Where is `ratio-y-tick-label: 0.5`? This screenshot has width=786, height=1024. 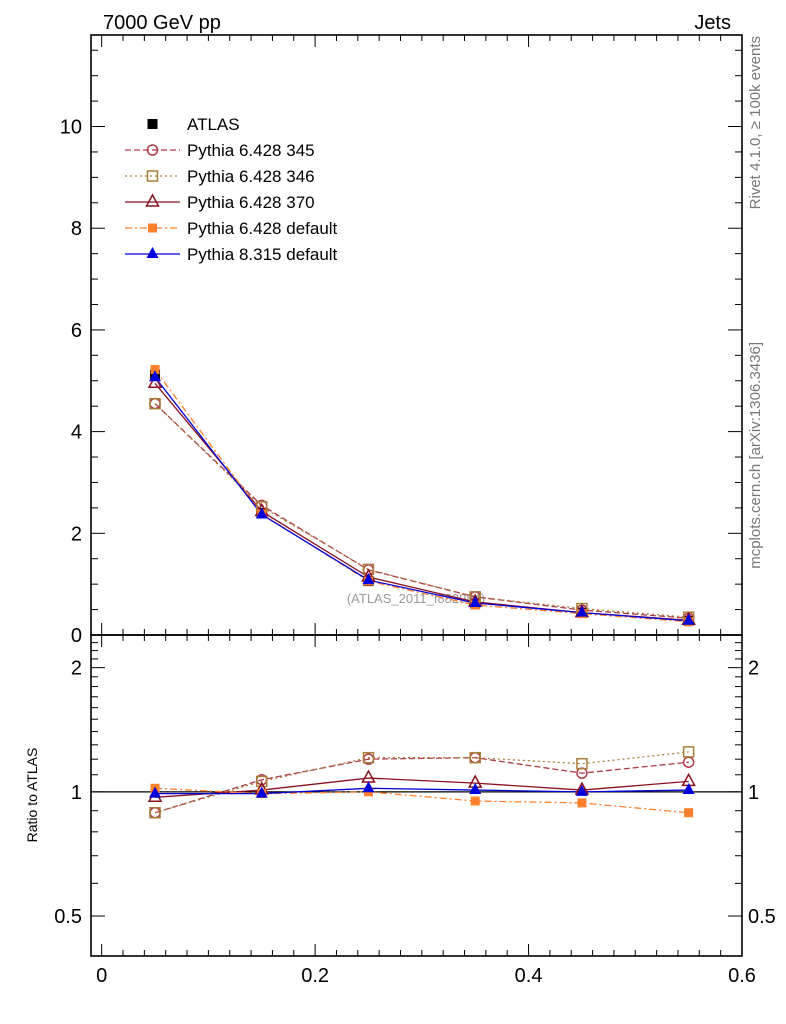
ratio-y-tick-label: 0.5 is located at coordinates (68, 917).